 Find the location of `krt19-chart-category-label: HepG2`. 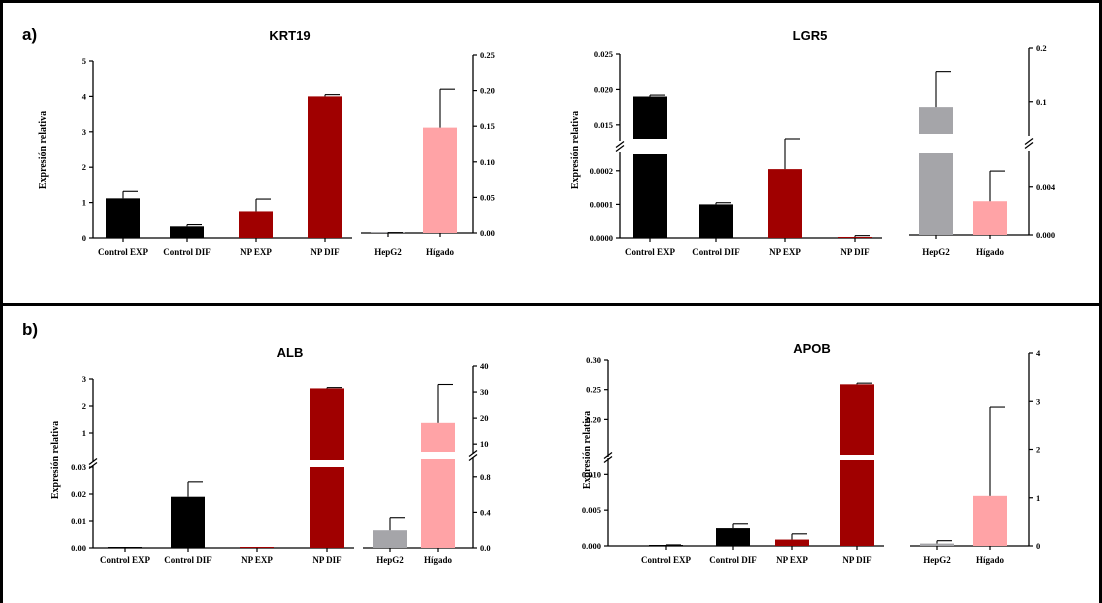

krt19-chart-category-label: HepG2 is located at coordinates (388, 252).